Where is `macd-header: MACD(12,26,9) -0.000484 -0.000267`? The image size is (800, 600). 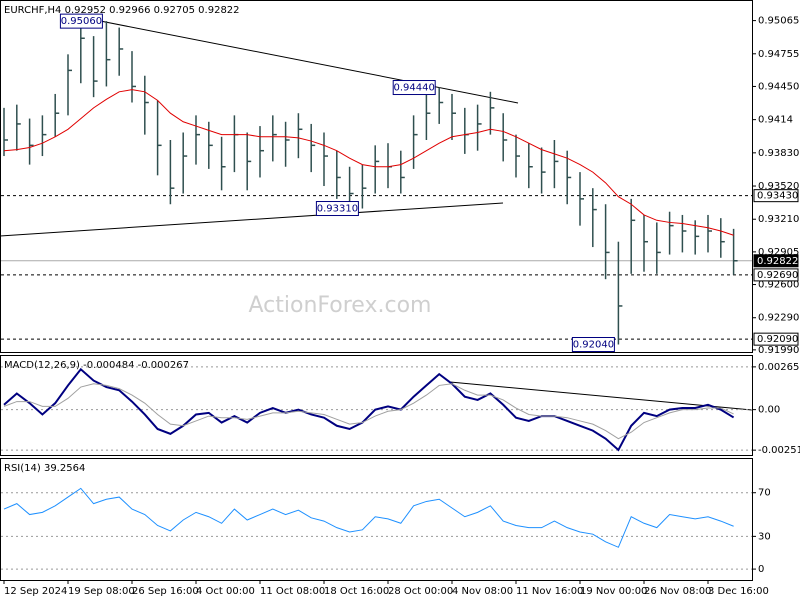
macd-header: MACD(12,26,9) -0.000484 -0.000267 is located at coordinates (96, 365).